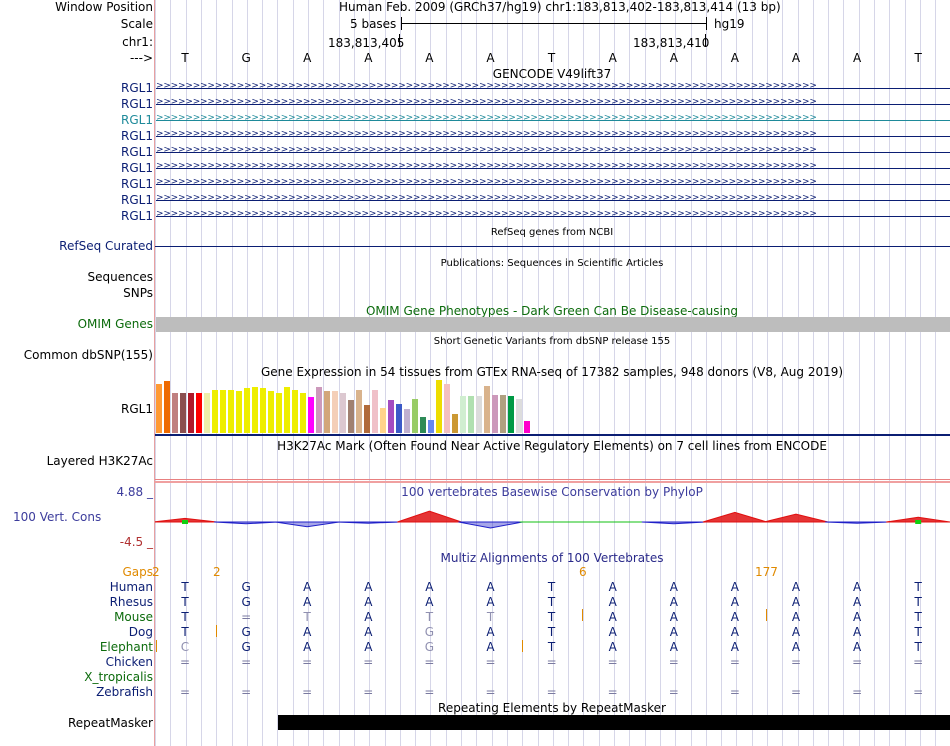 The height and width of the screenshot is (746, 950). What do you see at coordinates (99, 461) in the screenshot?
I see `h3k27ac-label: Layered H3K27Ac` at bounding box center [99, 461].